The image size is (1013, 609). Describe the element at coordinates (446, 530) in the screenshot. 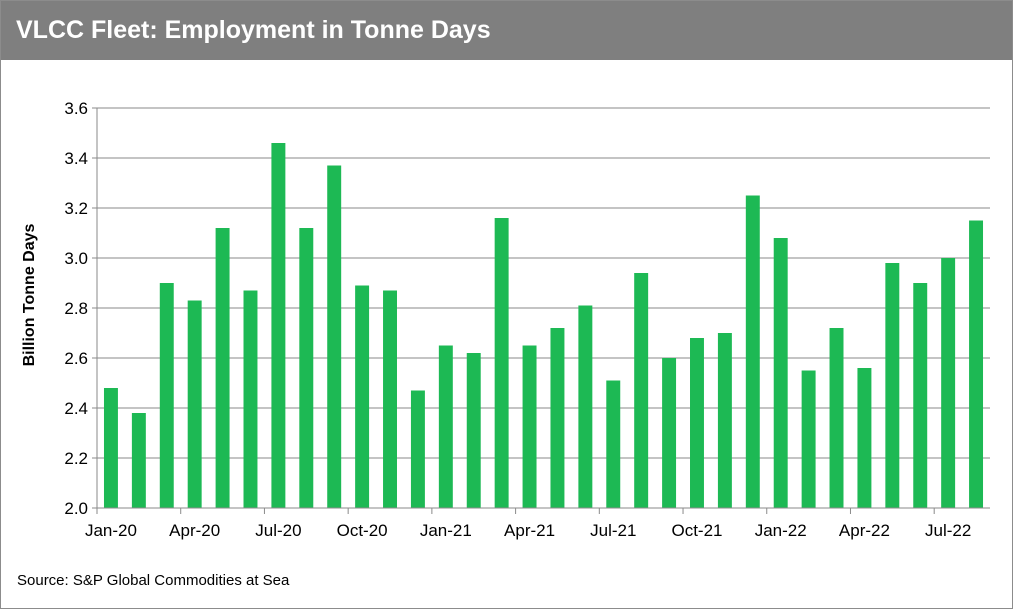

I see `x-tick-label: Jan-21` at that location.